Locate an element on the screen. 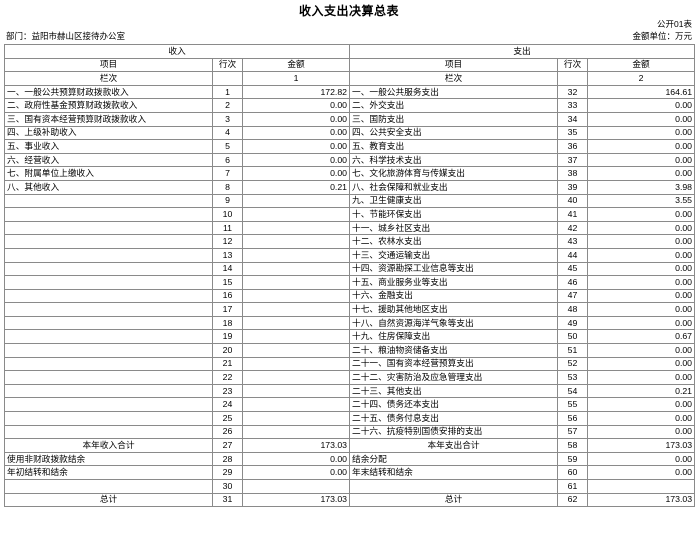 The height and width of the screenshot is (551, 698). expenditure-line-number: 61 is located at coordinates (573, 486).